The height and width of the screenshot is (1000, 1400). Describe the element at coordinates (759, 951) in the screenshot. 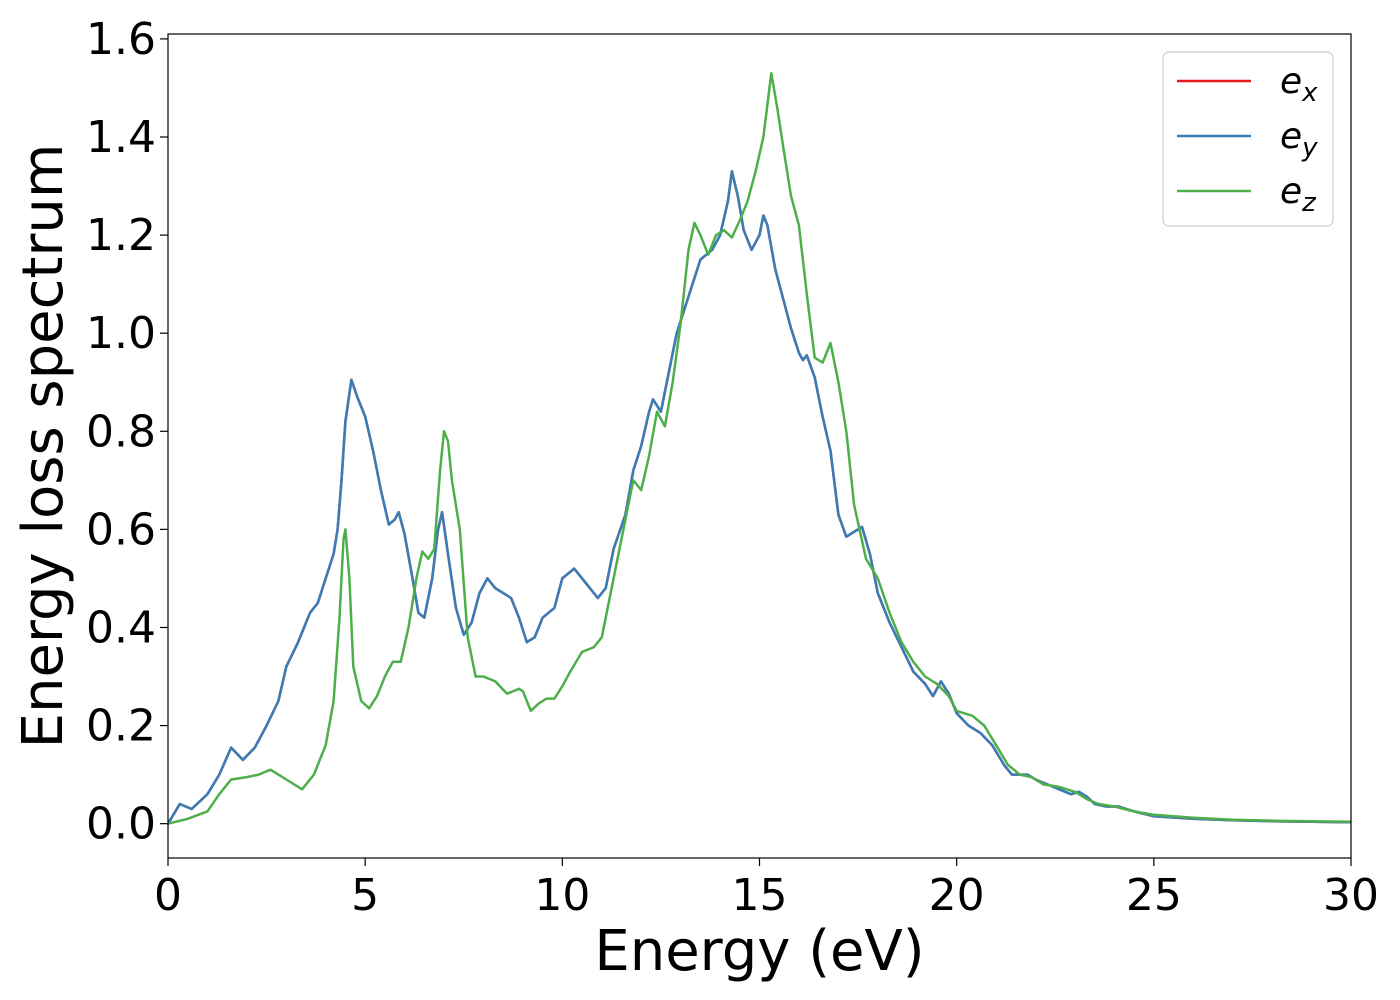

I see `x-axis-label: Energy (eV)` at that location.